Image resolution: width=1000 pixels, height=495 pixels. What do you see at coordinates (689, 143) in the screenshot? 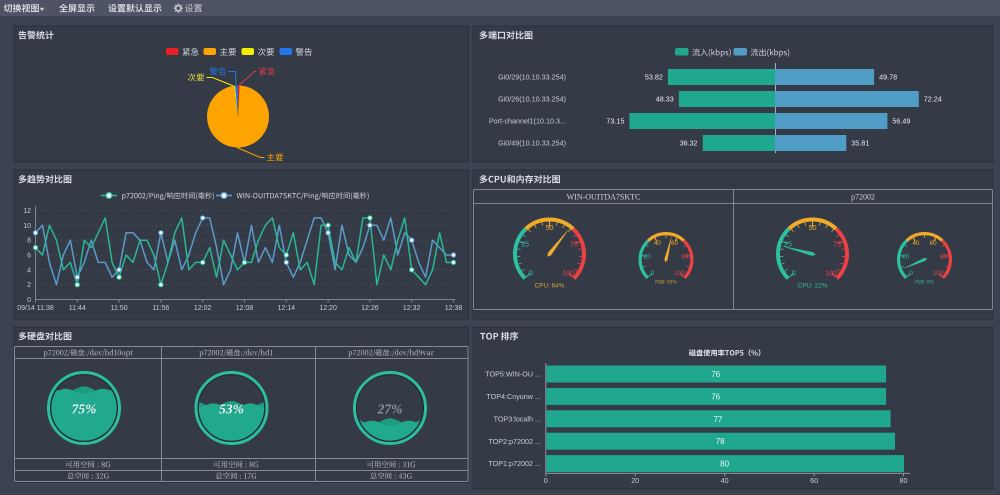
I see `svg-text: 36.32` at bounding box center [689, 143].